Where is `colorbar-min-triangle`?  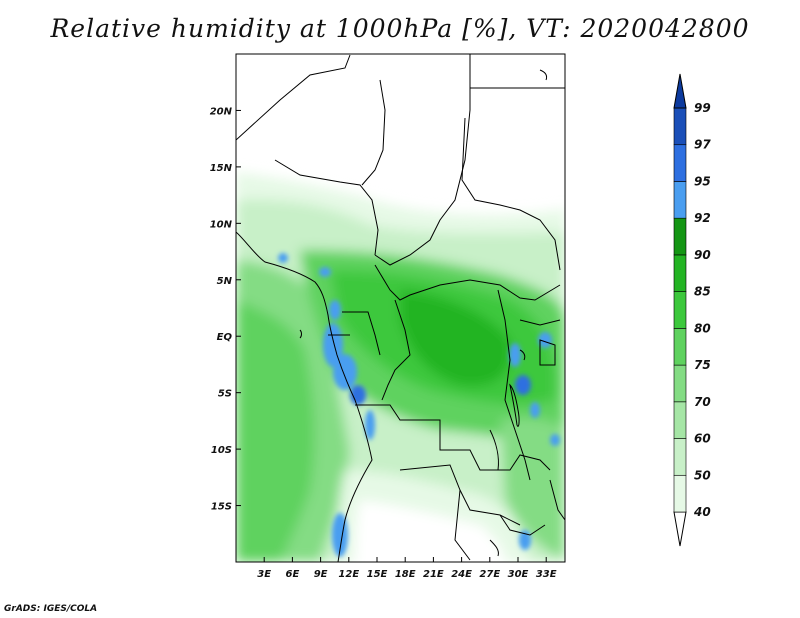
colorbar-min-triangle is located at coordinates (680, 529).